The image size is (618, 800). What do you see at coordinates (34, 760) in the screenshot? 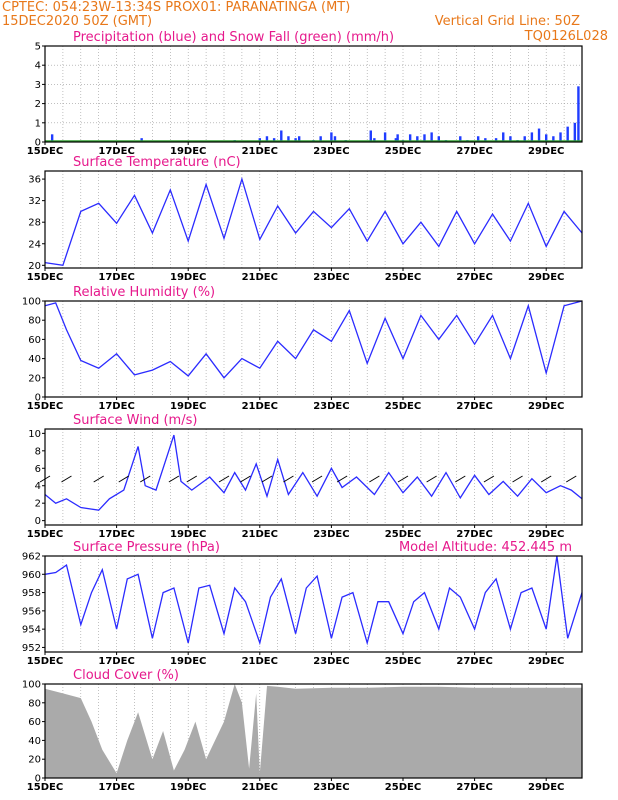
I see `y-tick-label: 20` at bounding box center [34, 760].